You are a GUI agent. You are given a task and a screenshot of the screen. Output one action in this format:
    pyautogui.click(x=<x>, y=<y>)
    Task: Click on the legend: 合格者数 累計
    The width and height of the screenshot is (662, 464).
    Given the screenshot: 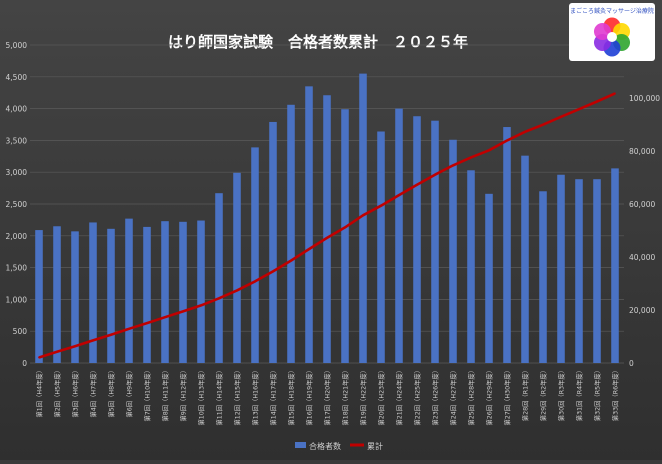 What is the action you would take?
    pyautogui.click(x=339, y=446)
    